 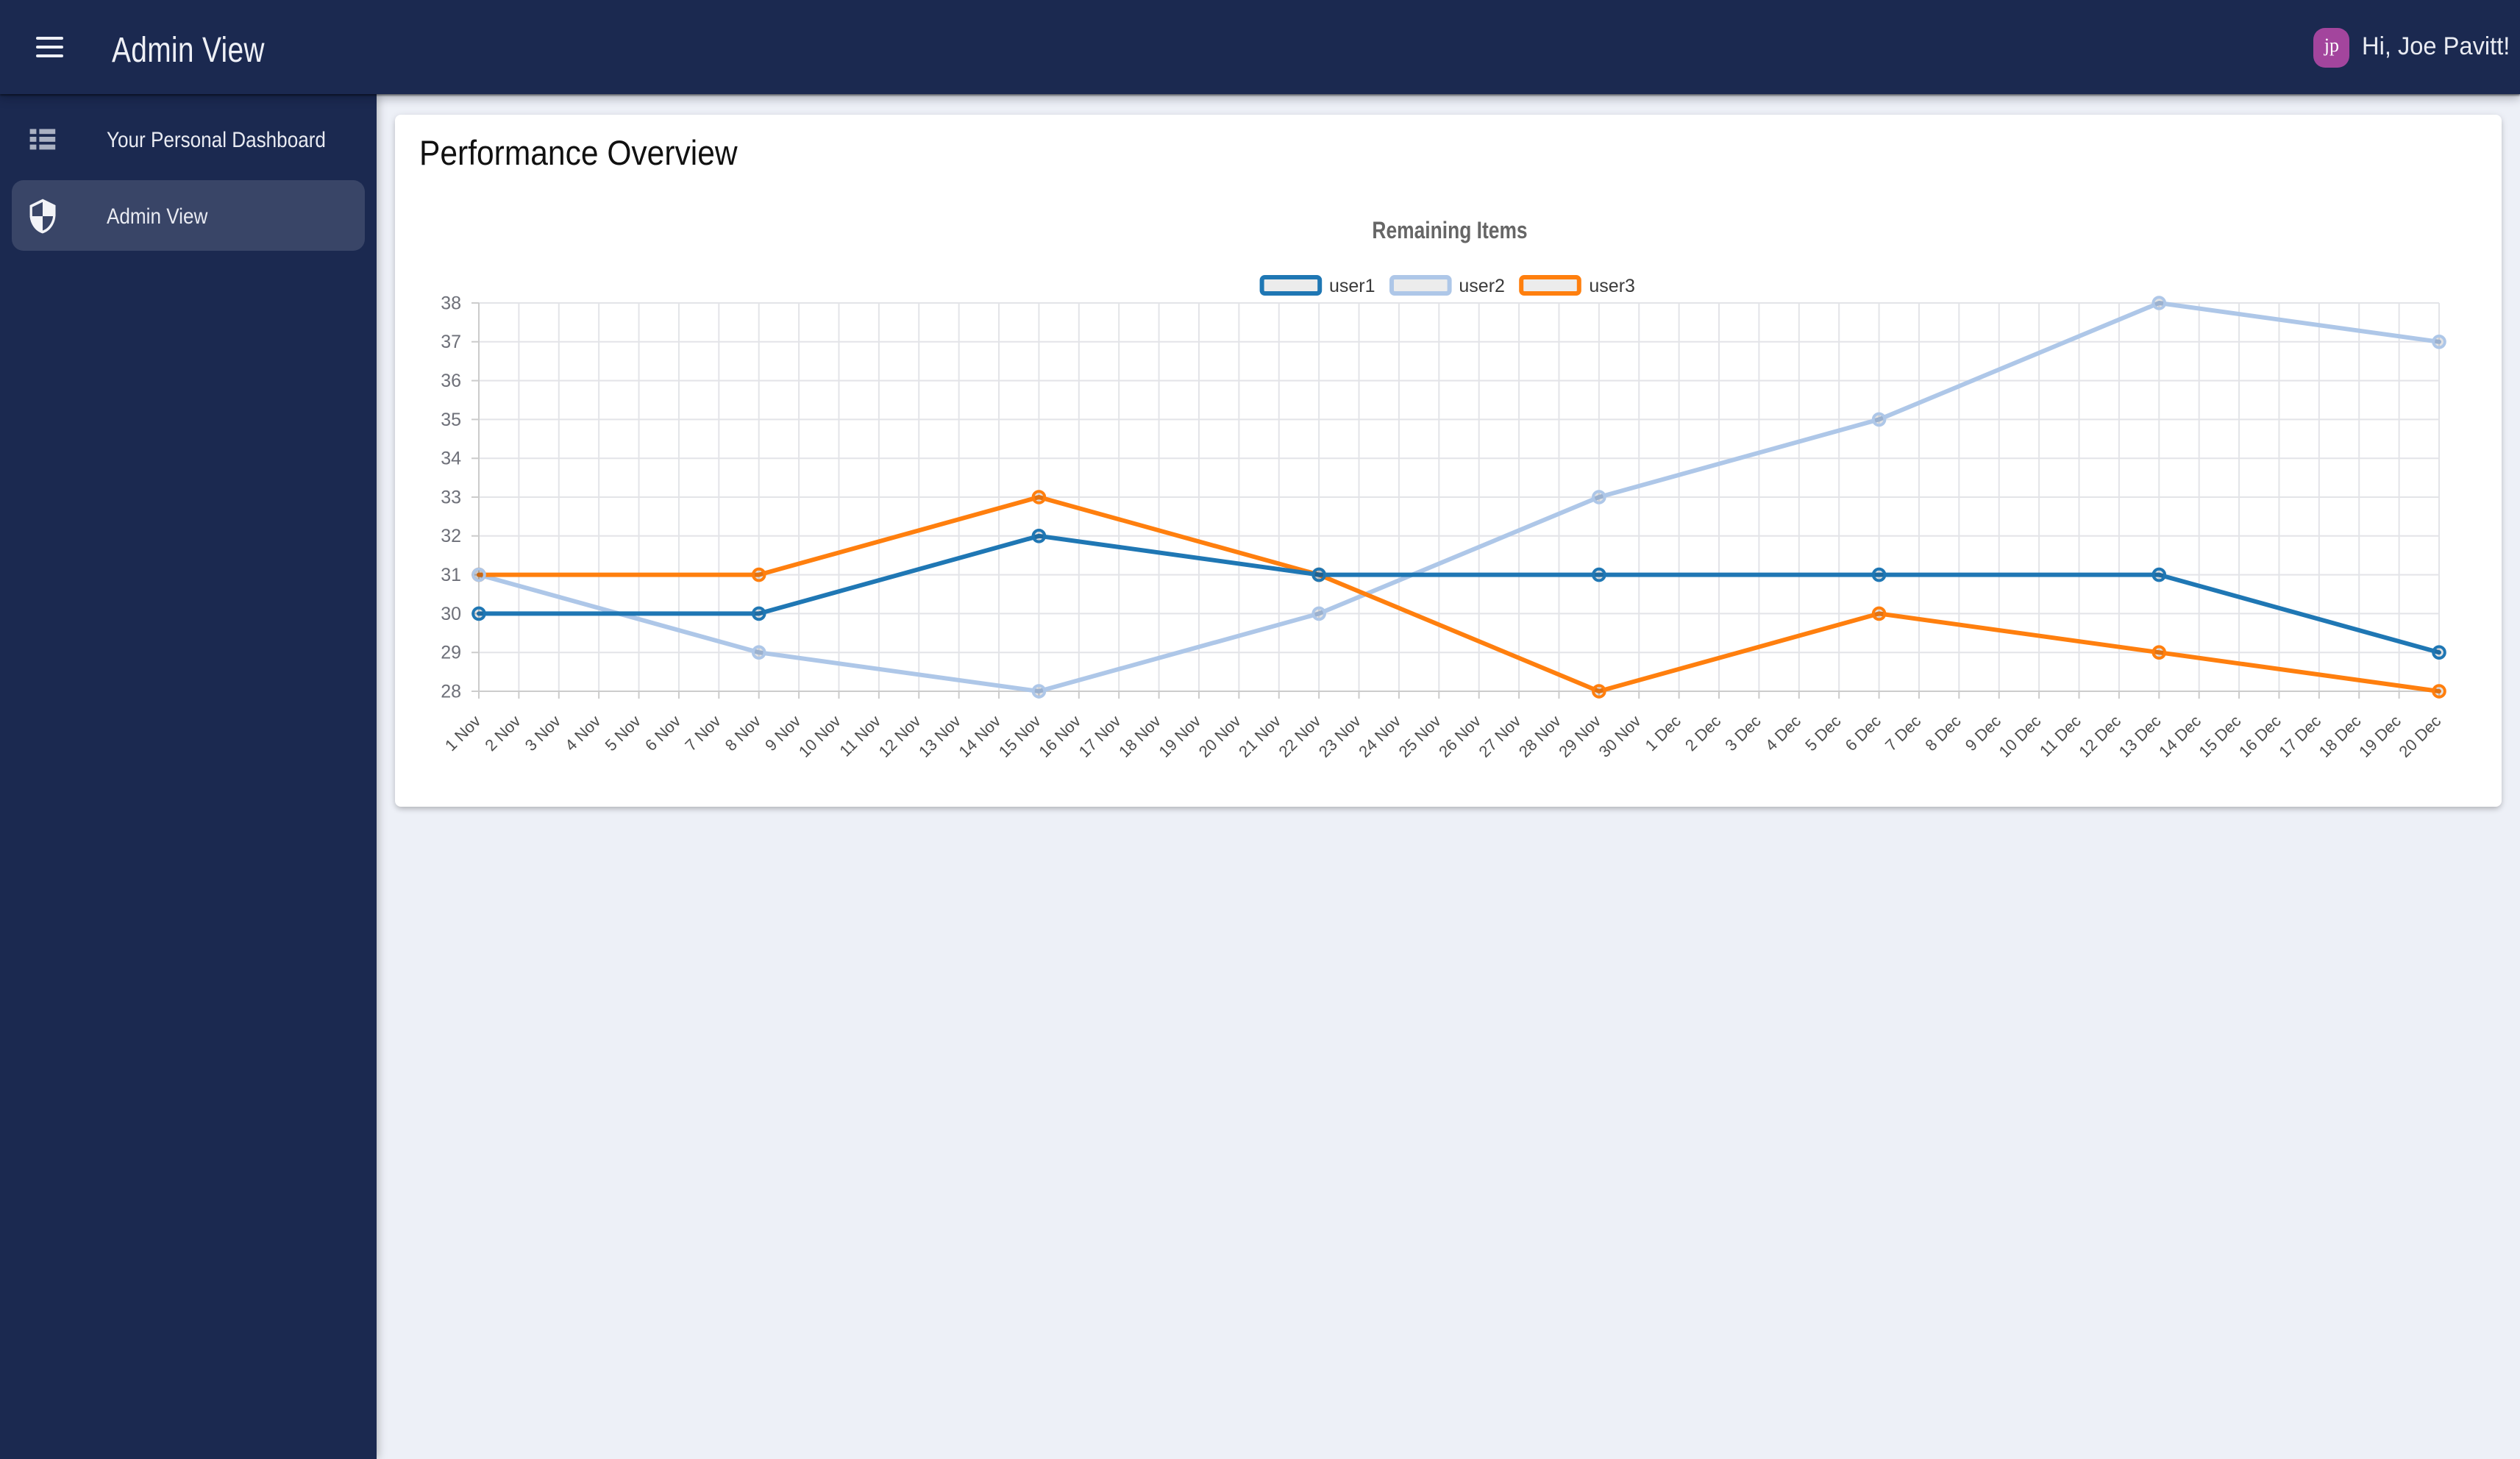 I want to click on svg-text: 12 Nov, so click(x=900, y=736).